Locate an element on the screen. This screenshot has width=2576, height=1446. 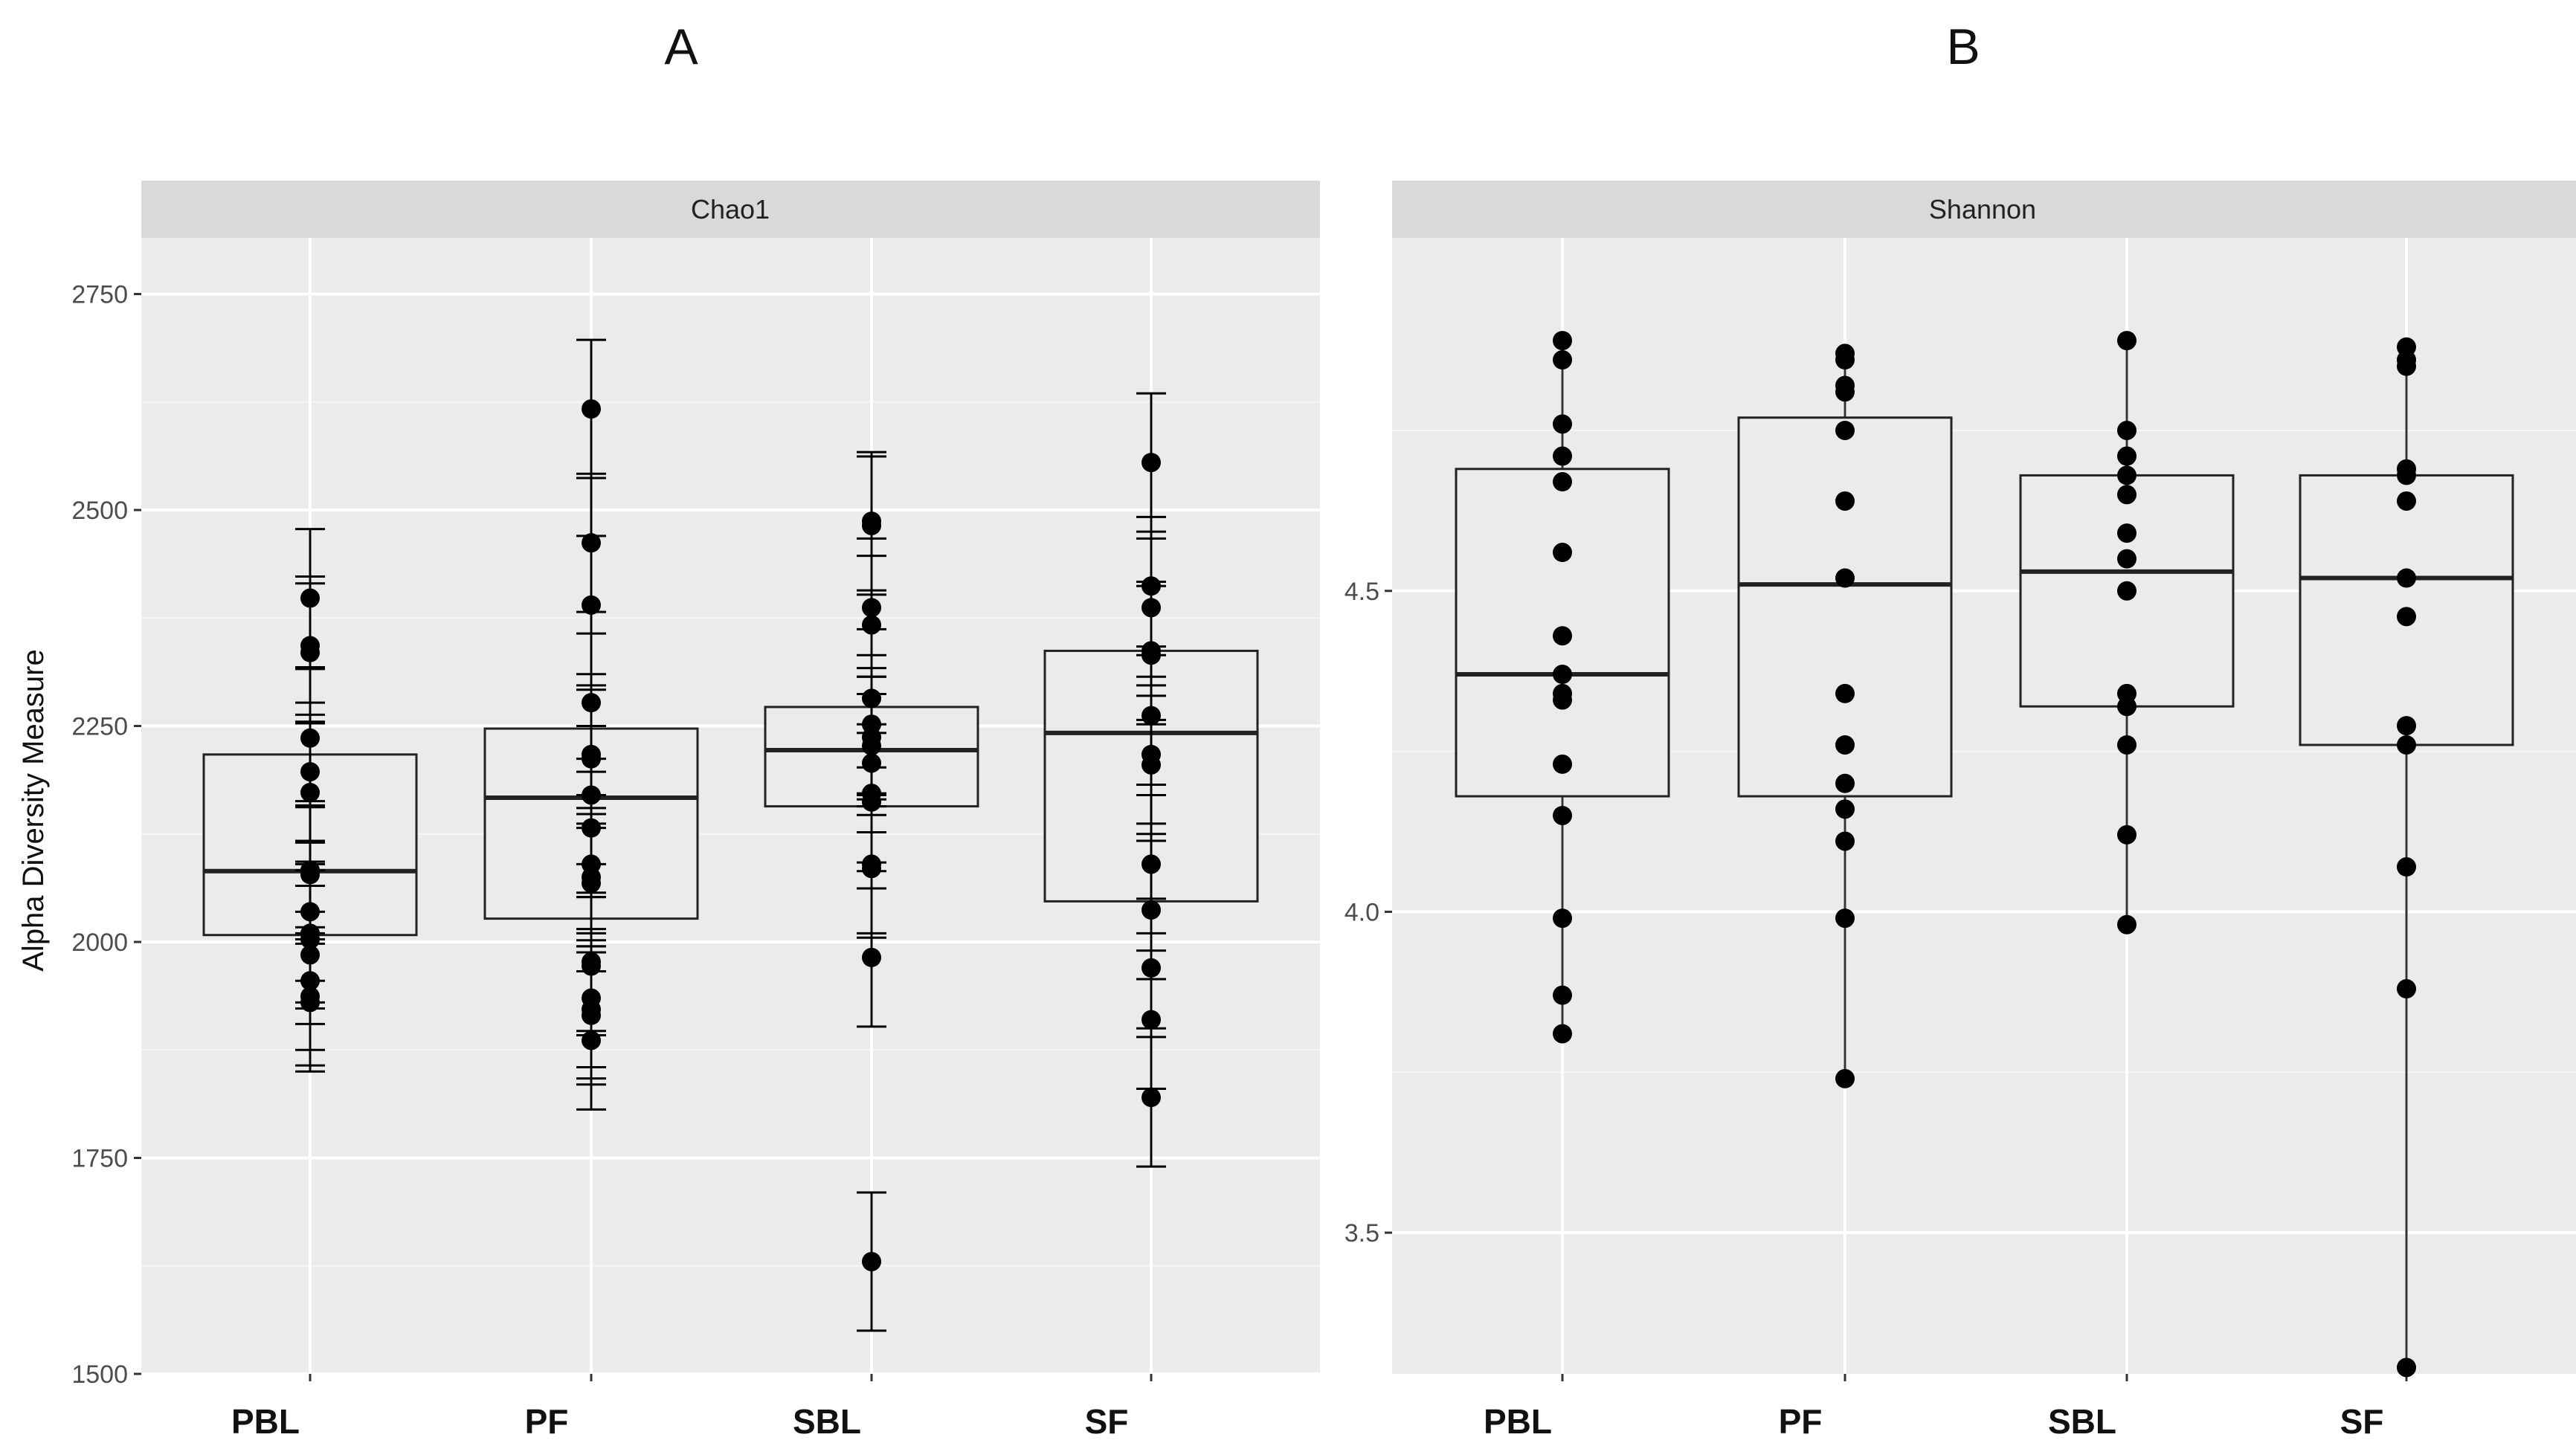
panel-a-letter: A is located at coordinates (681, 47).